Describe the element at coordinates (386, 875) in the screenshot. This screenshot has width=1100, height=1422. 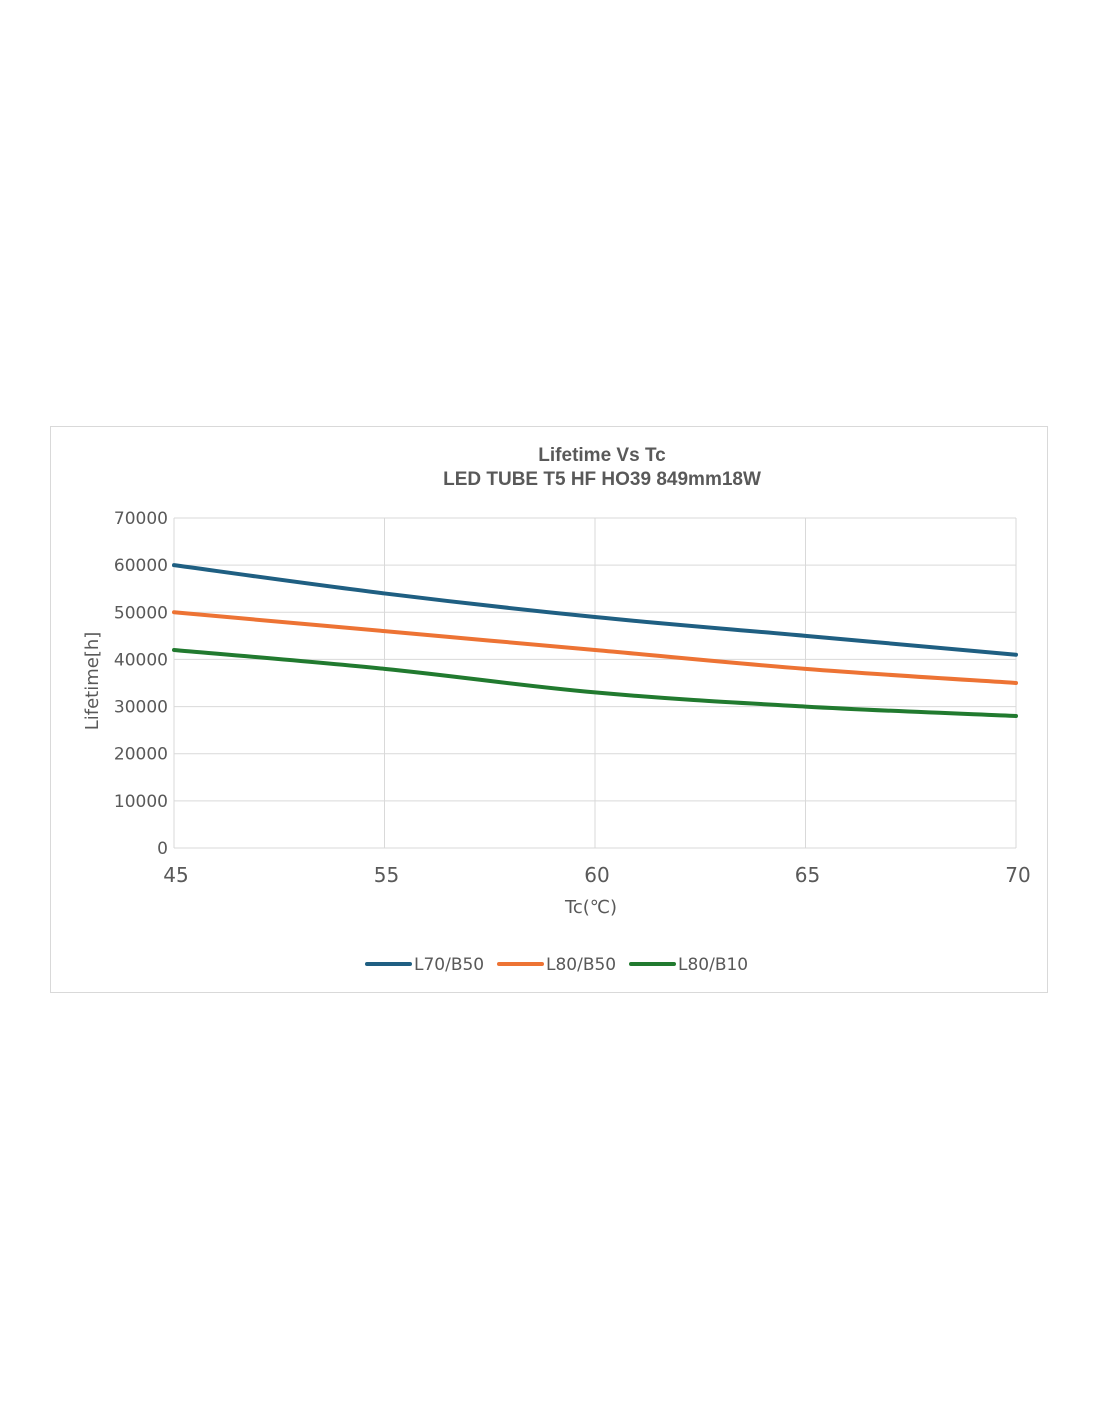
I see `x-tick-label: 55` at that location.